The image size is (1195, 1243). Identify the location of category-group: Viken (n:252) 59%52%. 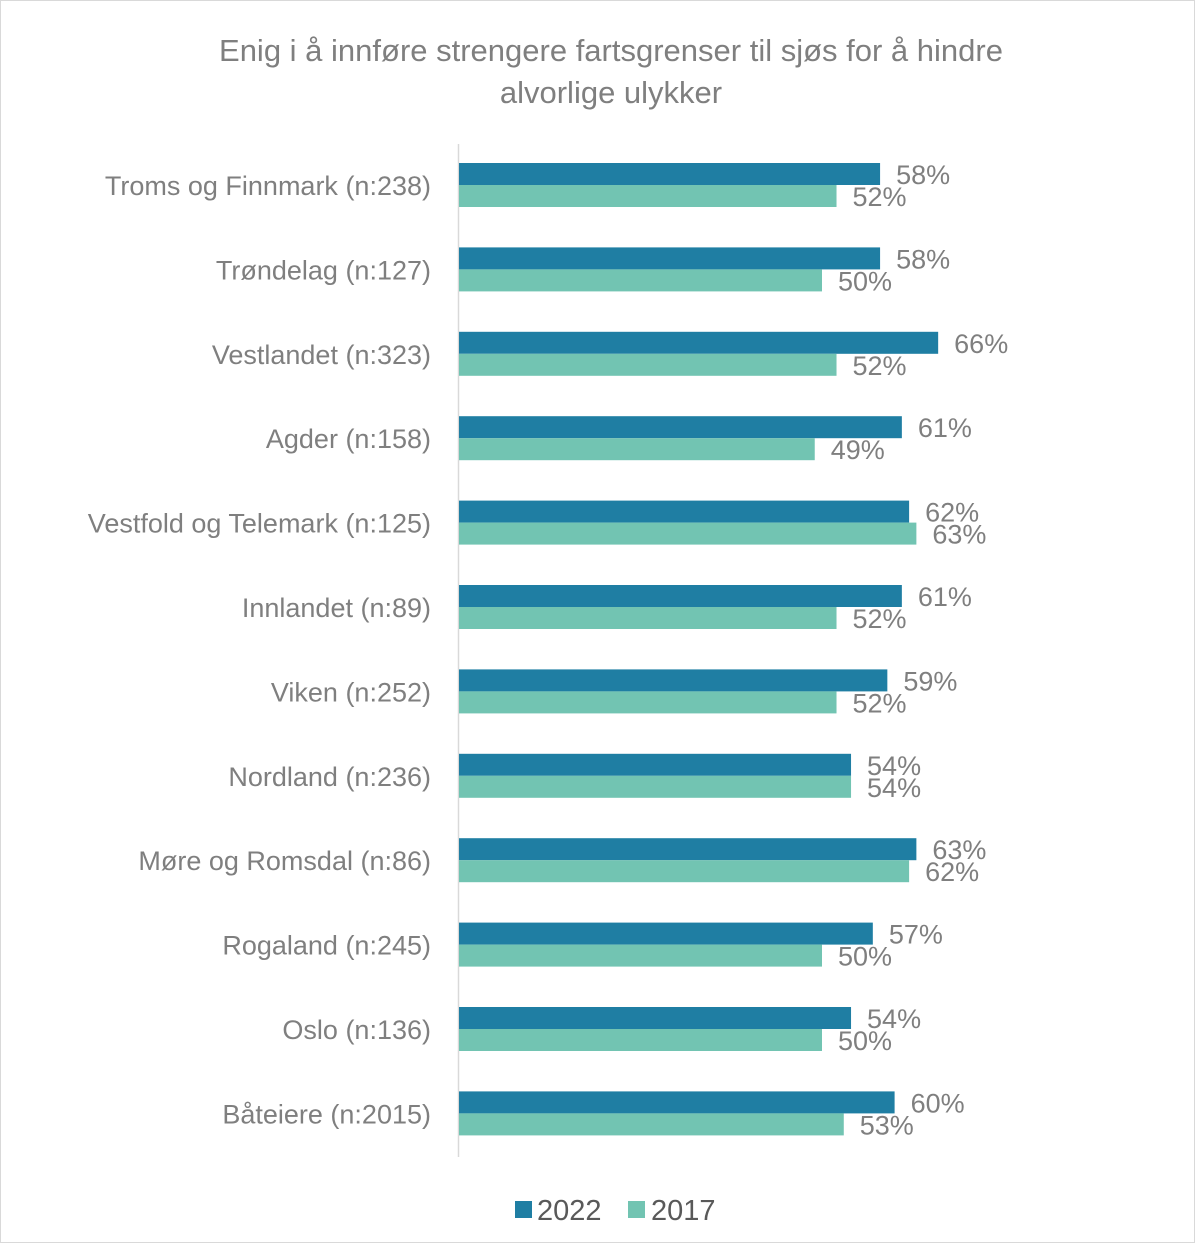
(614, 692).